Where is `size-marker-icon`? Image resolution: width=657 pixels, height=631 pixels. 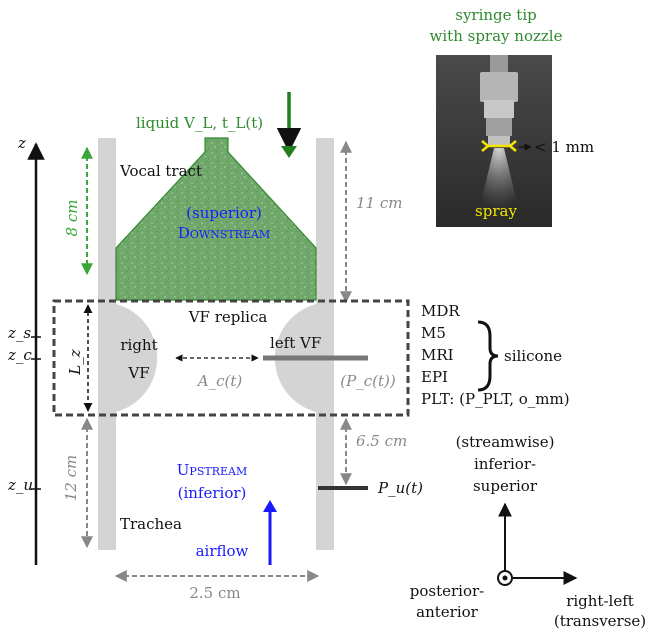
size-marker-icon is located at coordinates (499, 146).